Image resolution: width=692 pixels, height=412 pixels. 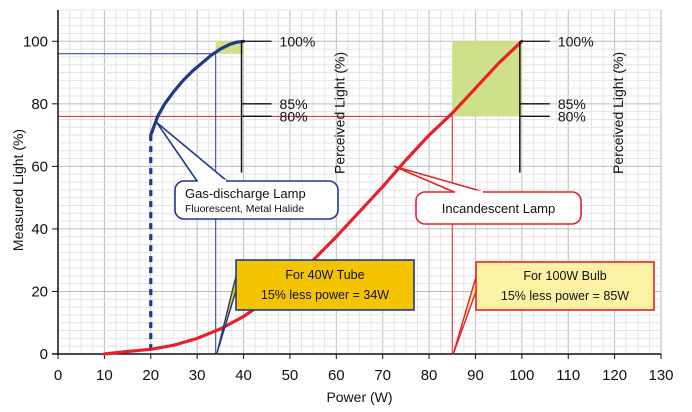 What do you see at coordinates (359, 397) in the screenshot?
I see `x-axis-title: Power (W)` at bounding box center [359, 397].